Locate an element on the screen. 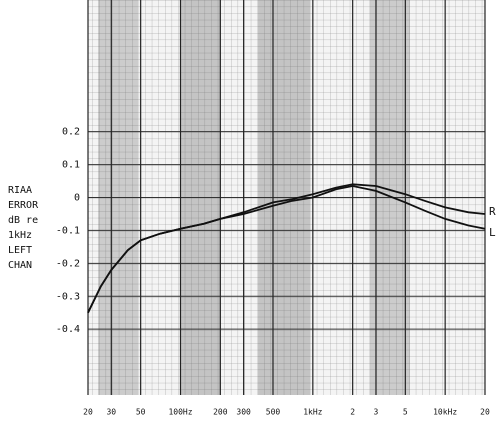  x-tick-label: 100Hz is located at coordinates (180, 412).